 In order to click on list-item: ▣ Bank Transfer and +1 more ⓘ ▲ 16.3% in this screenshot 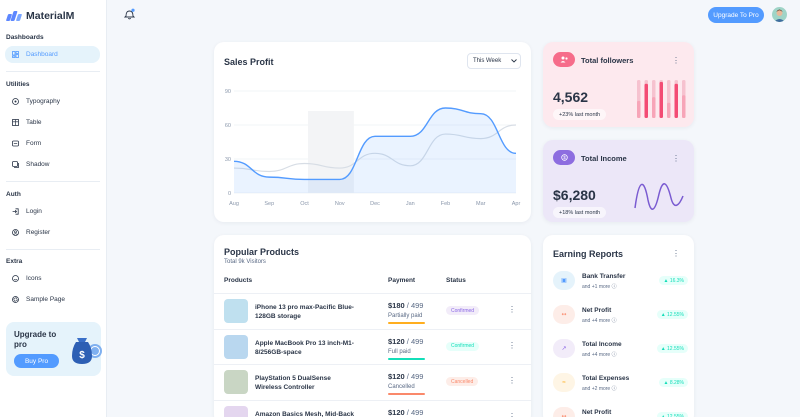, I will do `click(620, 282)`.